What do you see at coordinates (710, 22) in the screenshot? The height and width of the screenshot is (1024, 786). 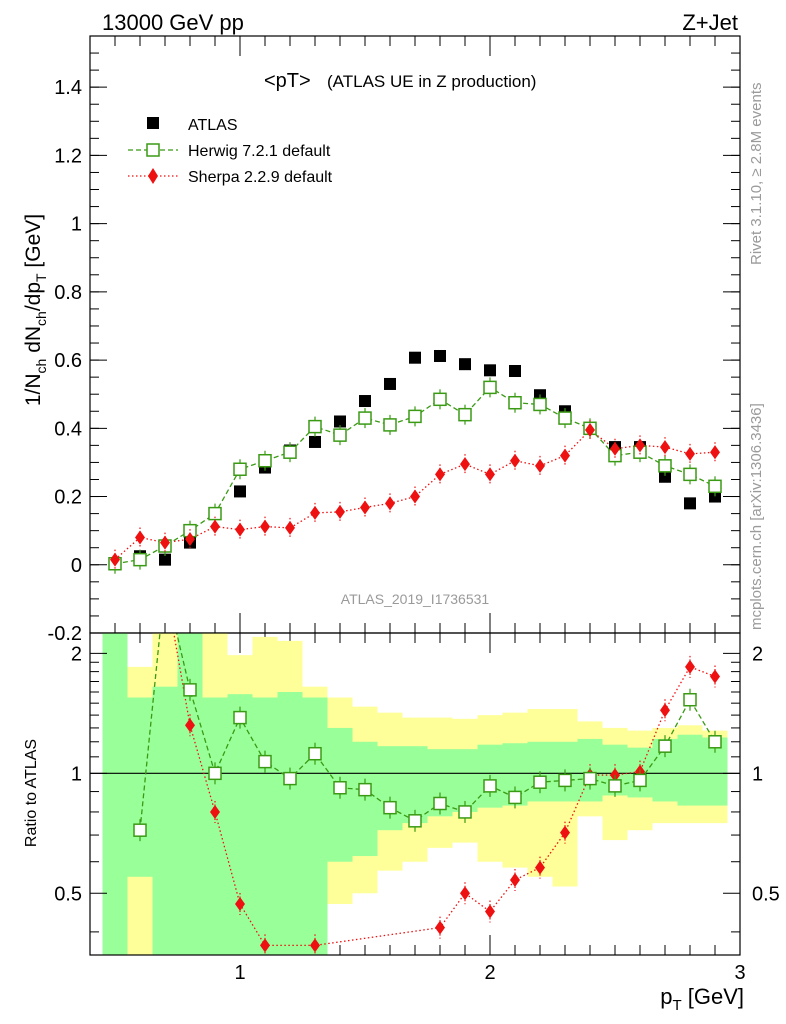 I see `header-right: Z+Jet` at bounding box center [710, 22].